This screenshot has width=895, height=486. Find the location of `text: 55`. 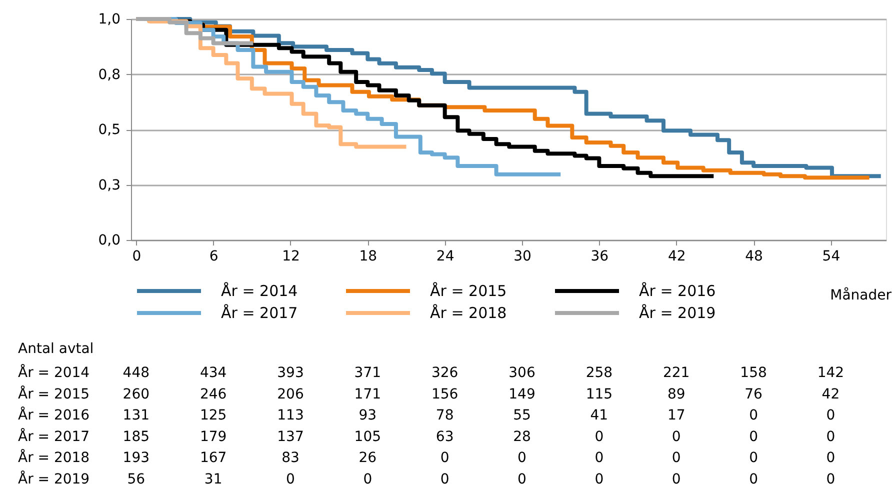

text: 55 is located at coordinates (522, 416).